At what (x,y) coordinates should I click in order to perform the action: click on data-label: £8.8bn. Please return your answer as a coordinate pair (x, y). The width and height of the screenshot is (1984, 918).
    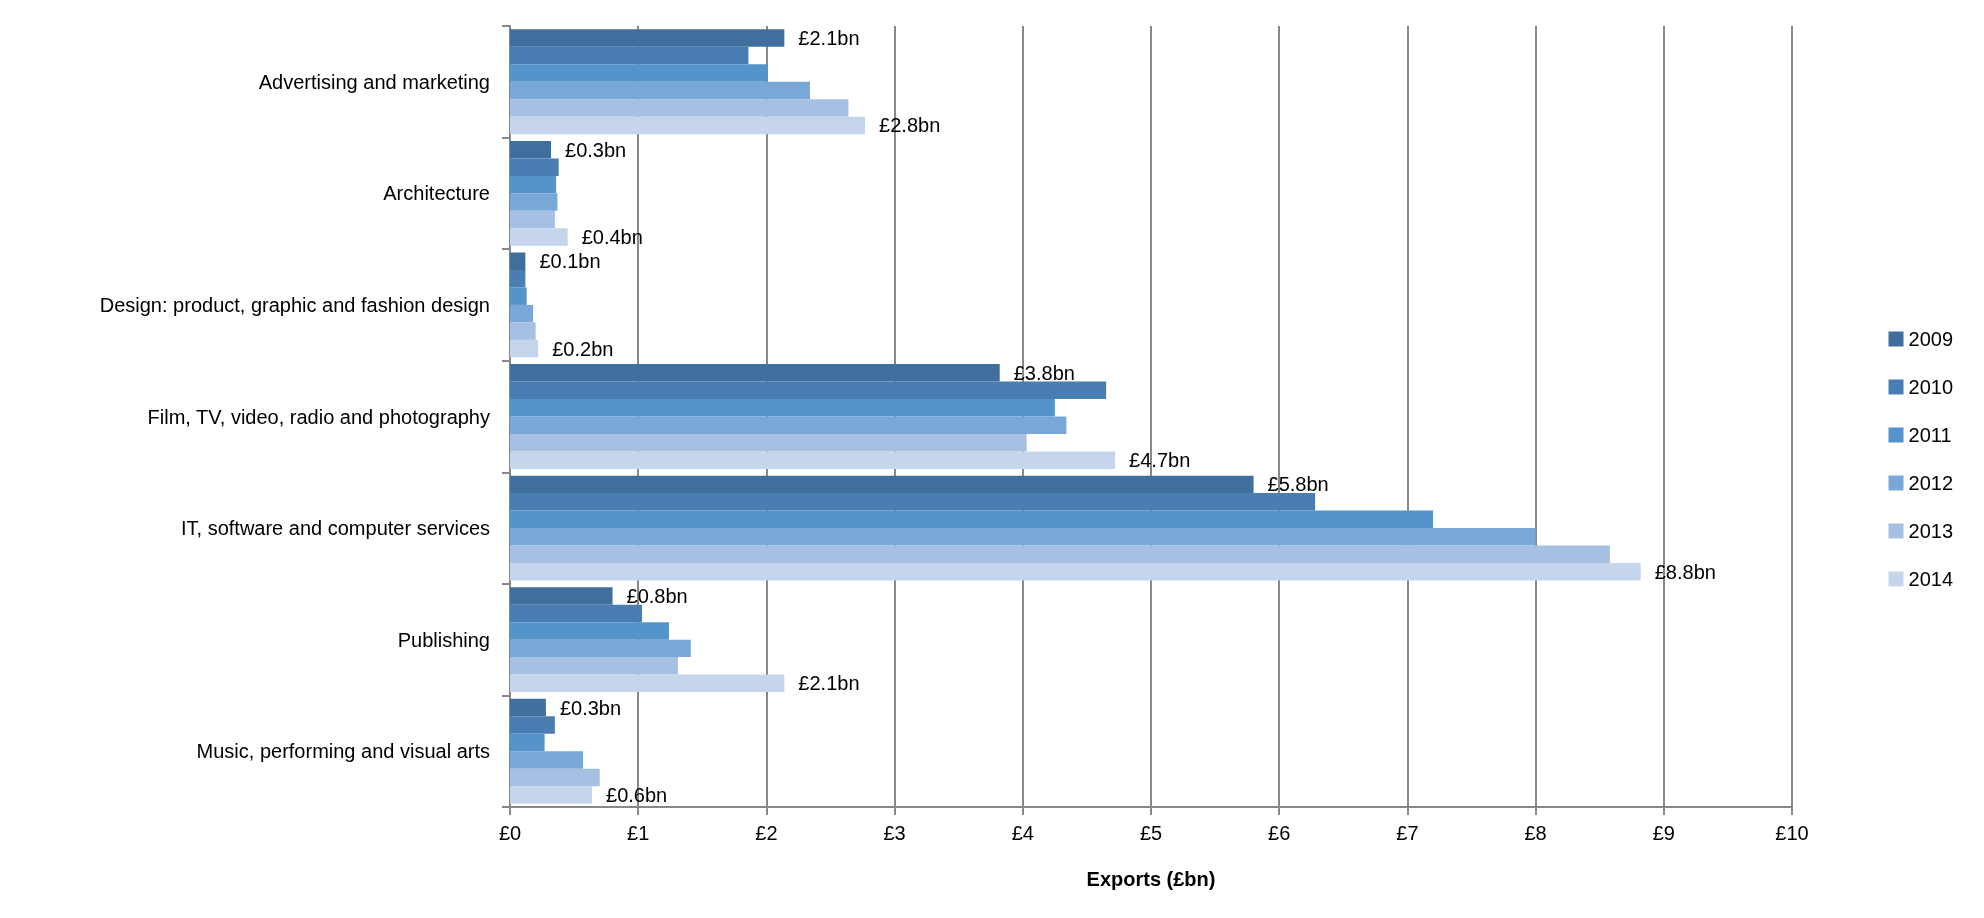
    Looking at the image, I should click on (1685, 571).